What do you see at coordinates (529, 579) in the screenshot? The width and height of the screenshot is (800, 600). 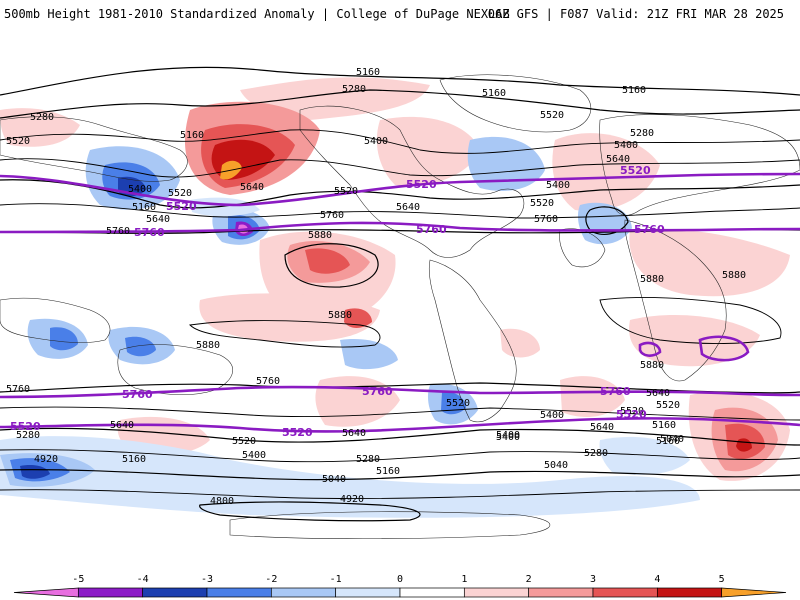 I see `colorbar-tick-label: 2` at bounding box center [529, 579].